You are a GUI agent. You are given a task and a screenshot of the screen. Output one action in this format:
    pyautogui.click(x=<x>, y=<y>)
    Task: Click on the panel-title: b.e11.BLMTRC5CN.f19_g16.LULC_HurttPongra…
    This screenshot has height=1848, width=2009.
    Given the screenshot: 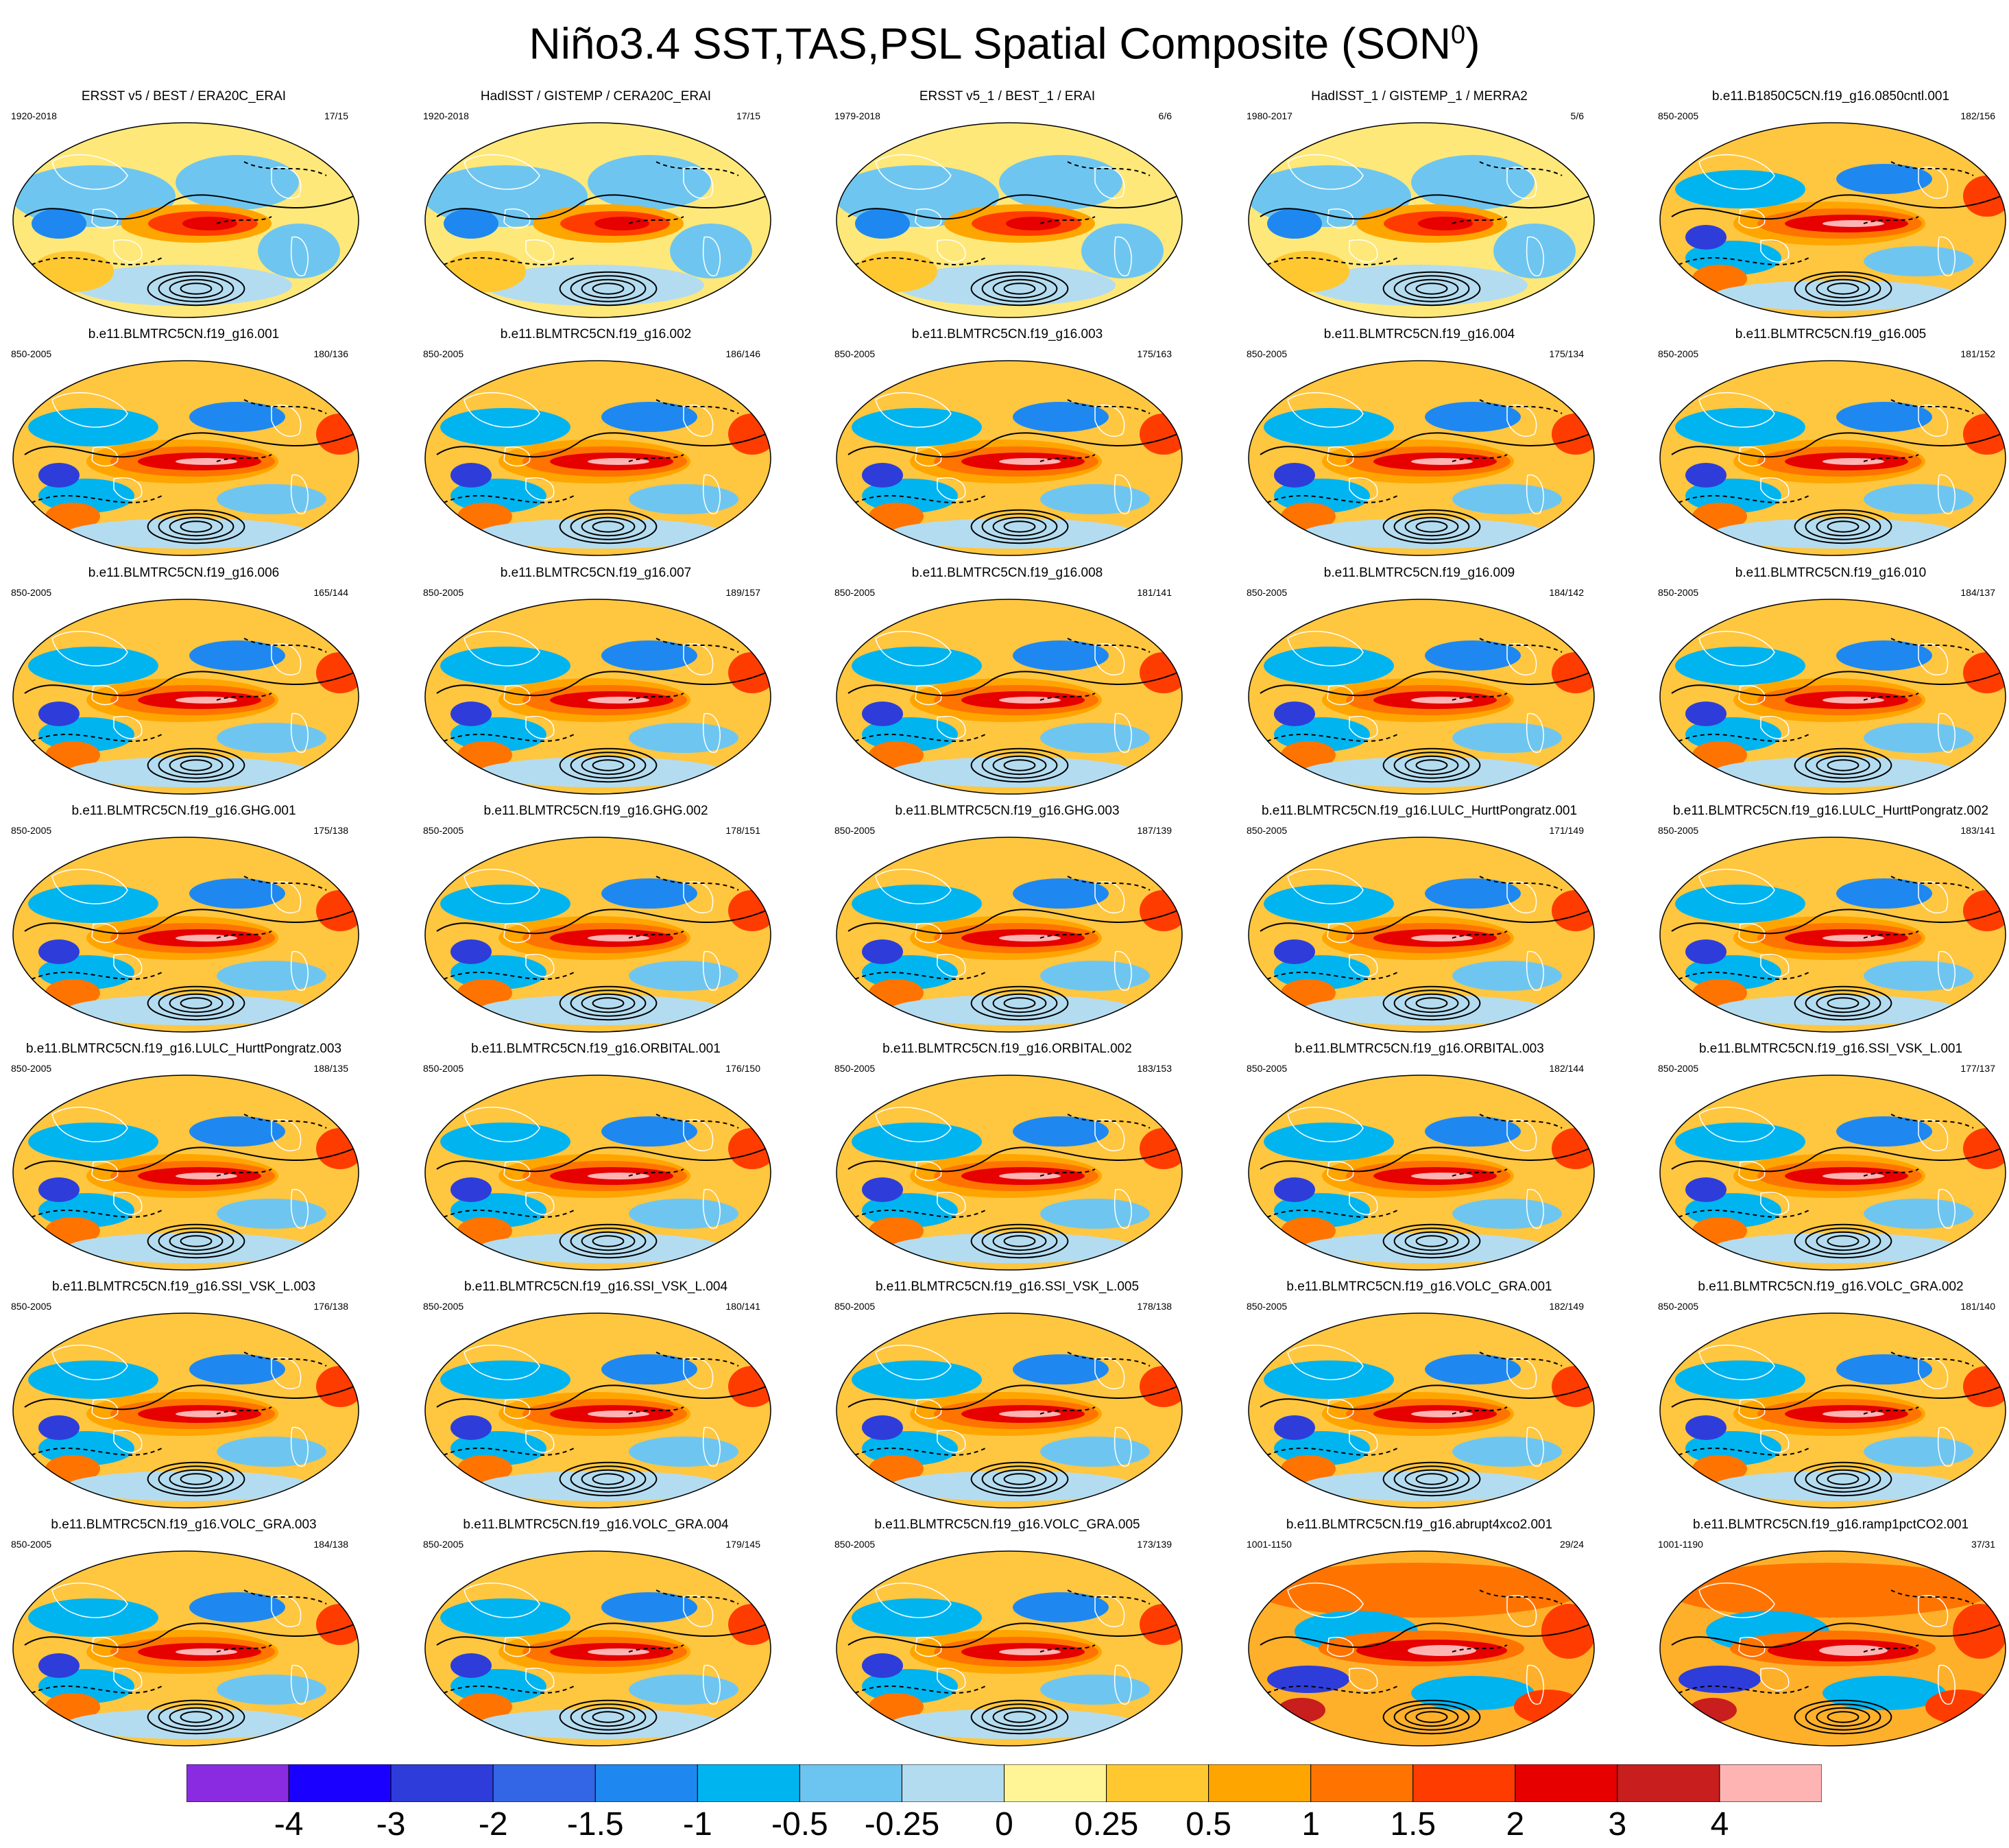 What is the action you would take?
    pyautogui.click(x=183, y=1049)
    